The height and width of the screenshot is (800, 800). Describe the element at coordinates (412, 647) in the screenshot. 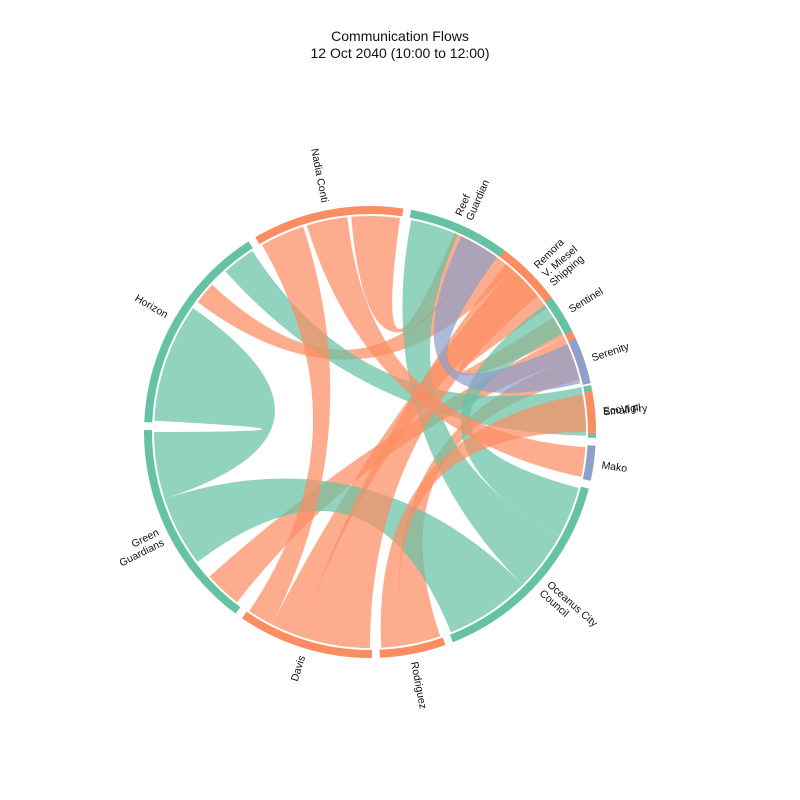

I see `arc-rodriguez` at that location.